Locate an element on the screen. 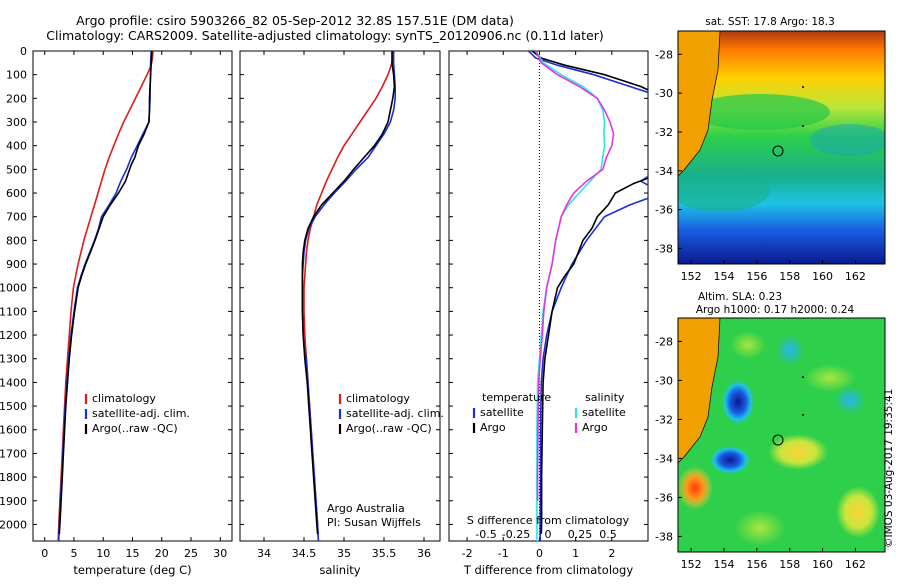 Image resolution: width=900 pixels, height=584 pixels. sla-argo-marker is located at coordinates (778, 440).